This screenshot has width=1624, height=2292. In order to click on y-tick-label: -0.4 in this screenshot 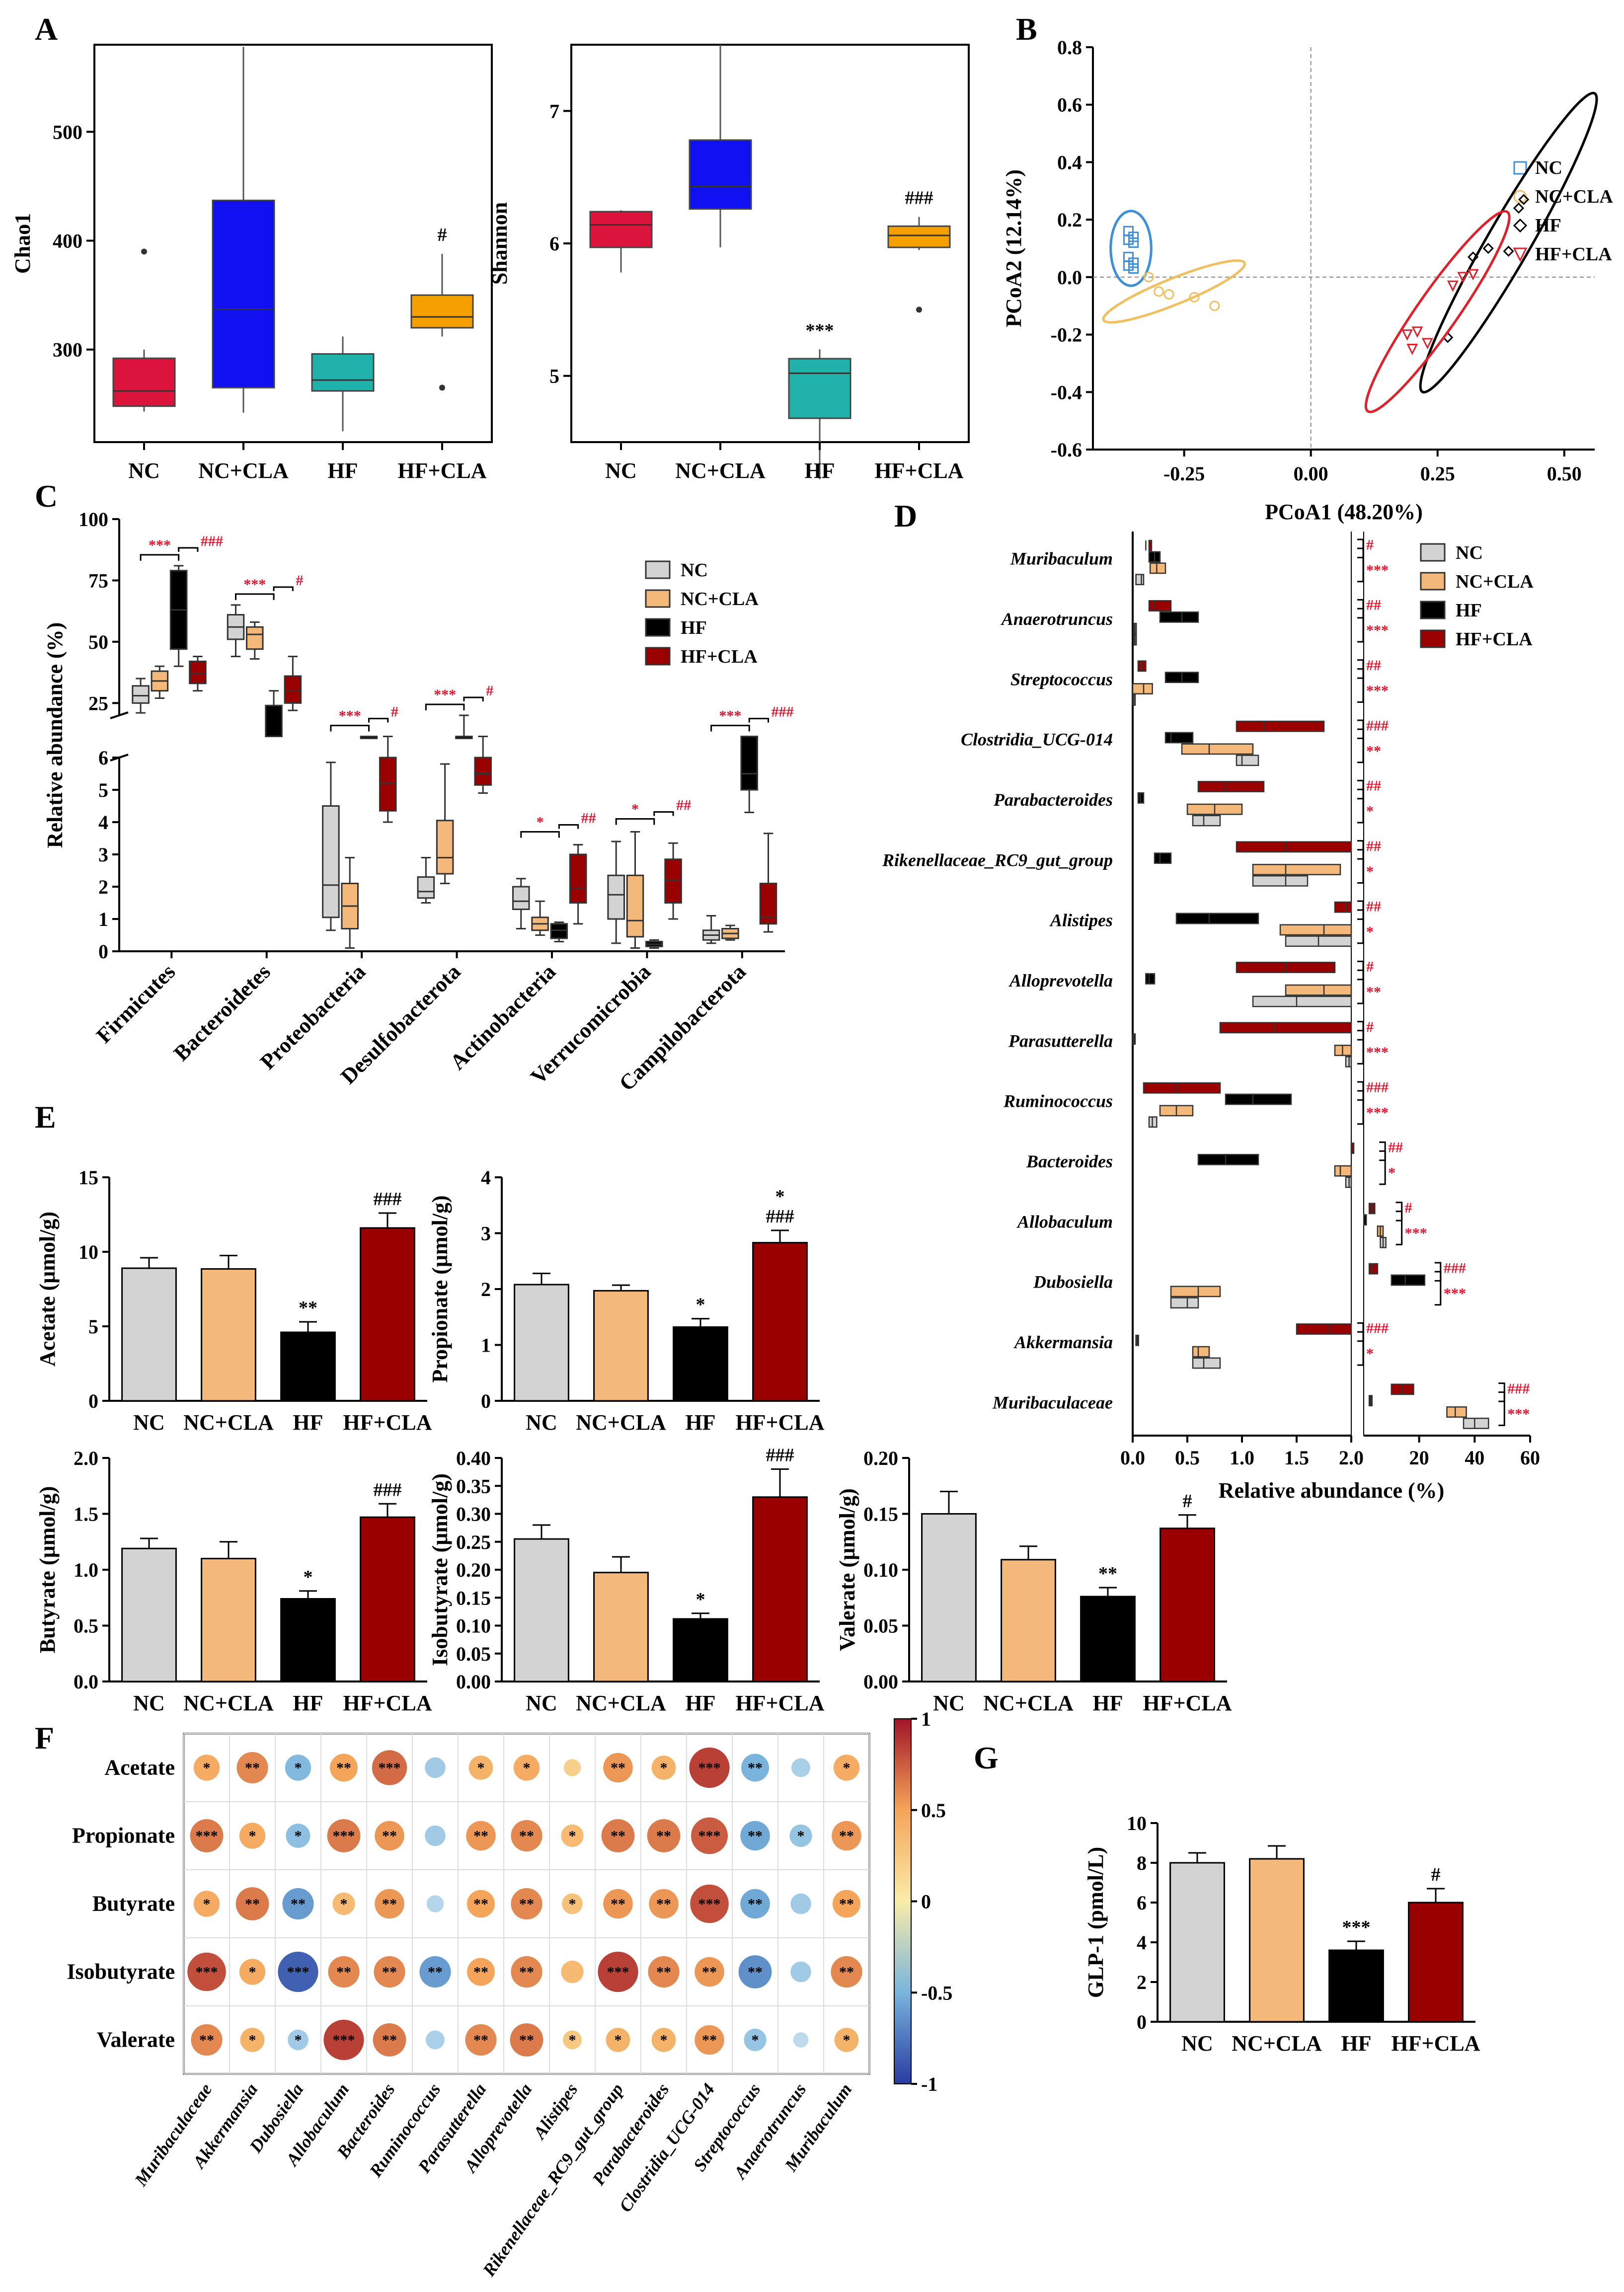, I will do `click(1066, 392)`.